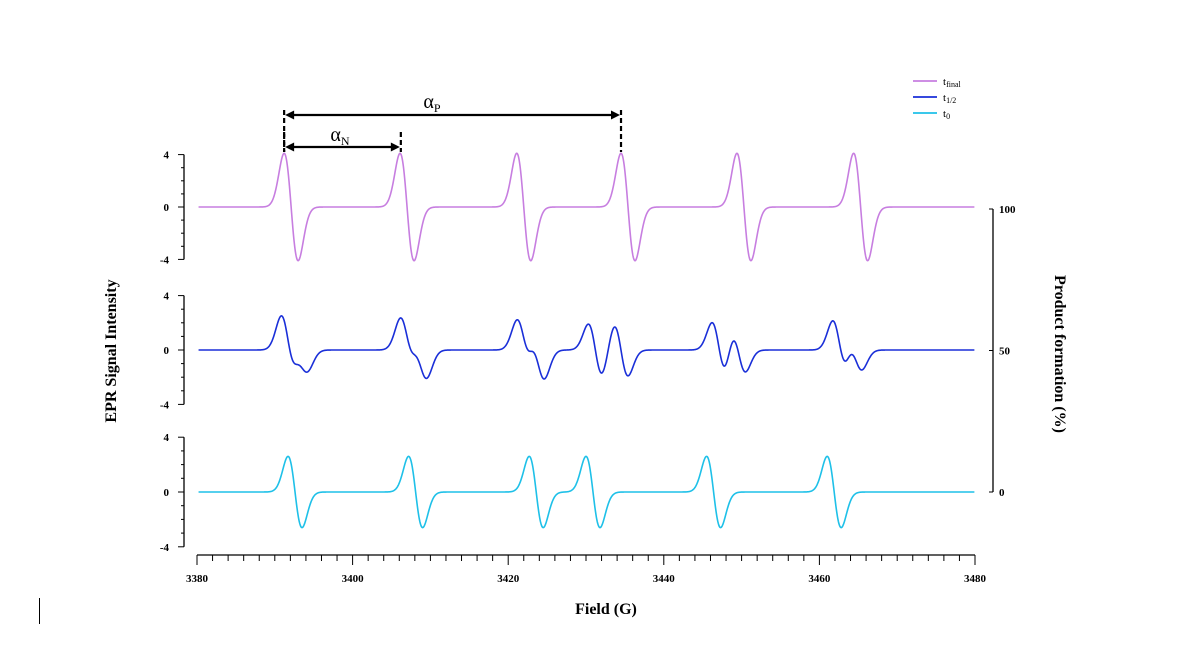 This screenshot has width=1194, height=652. Describe the element at coordinates (975, 579) in the screenshot. I see `x-tick-label: 3480` at that location.